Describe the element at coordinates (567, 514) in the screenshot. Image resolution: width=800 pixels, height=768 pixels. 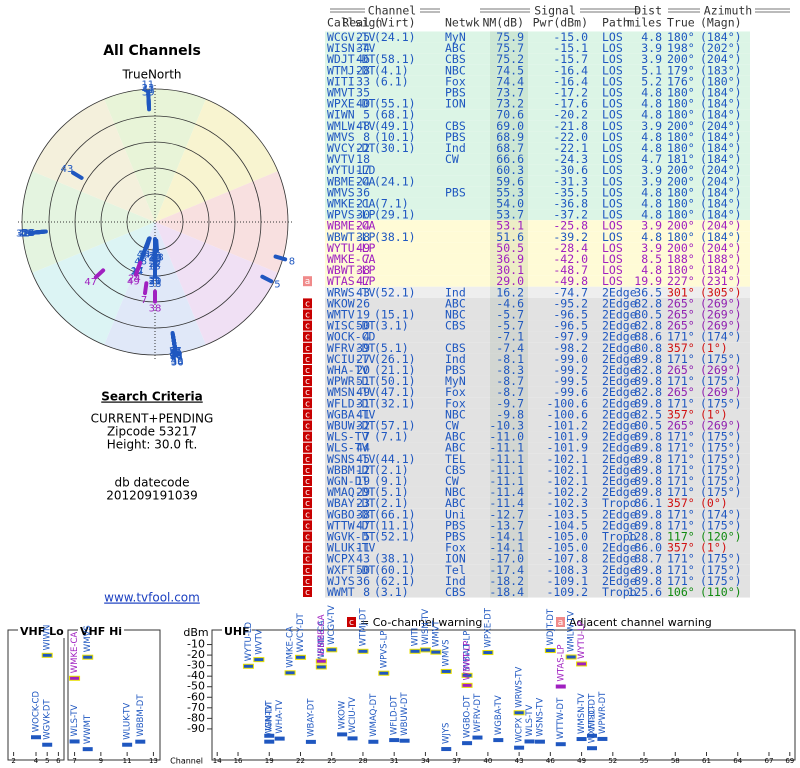
I see `cell-pwr: -103.5` at that location.